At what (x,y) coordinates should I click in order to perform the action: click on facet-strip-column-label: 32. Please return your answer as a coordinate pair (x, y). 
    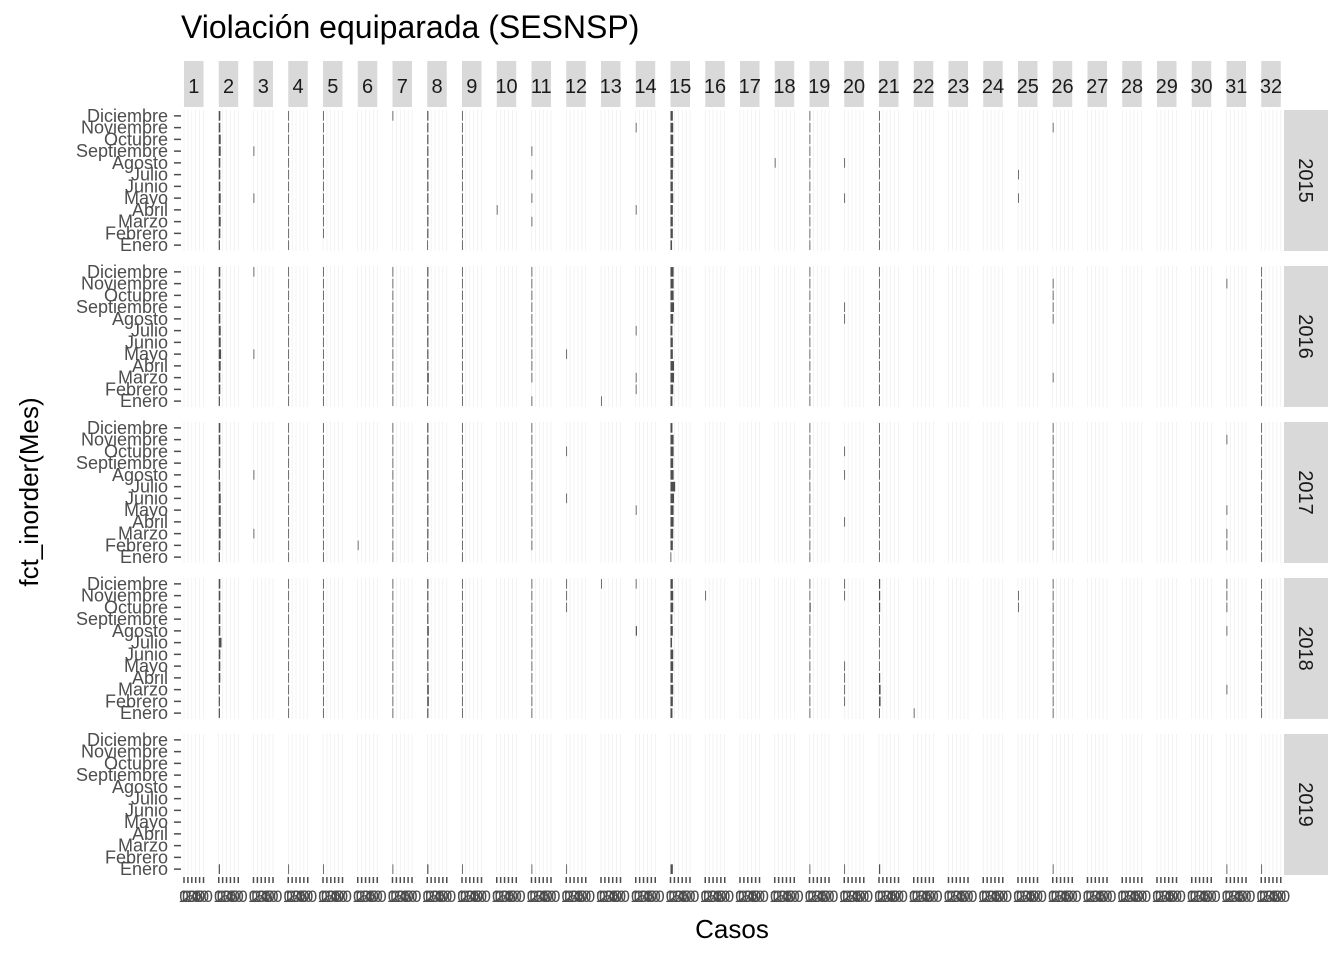
    Looking at the image, I should click on (1271, 87).